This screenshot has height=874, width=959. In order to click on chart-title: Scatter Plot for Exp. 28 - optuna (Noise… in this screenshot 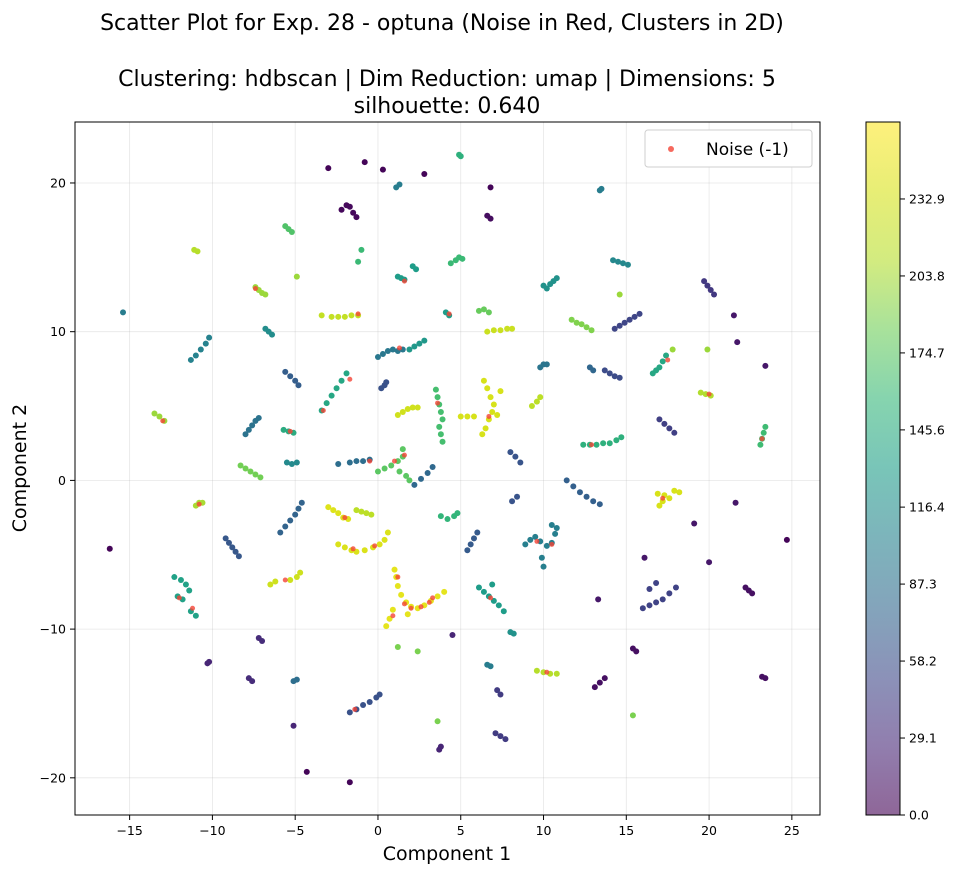, I will do `click(442, 23)`.